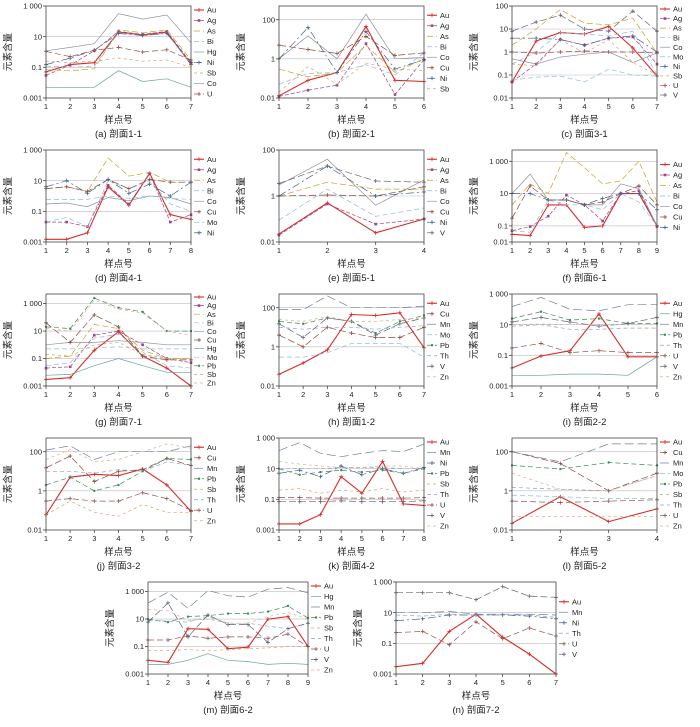 The image size is (700, 727). Describe the element at coordinates (442, 505) in the screenshot. I see `legend-label-u: U` at that location.